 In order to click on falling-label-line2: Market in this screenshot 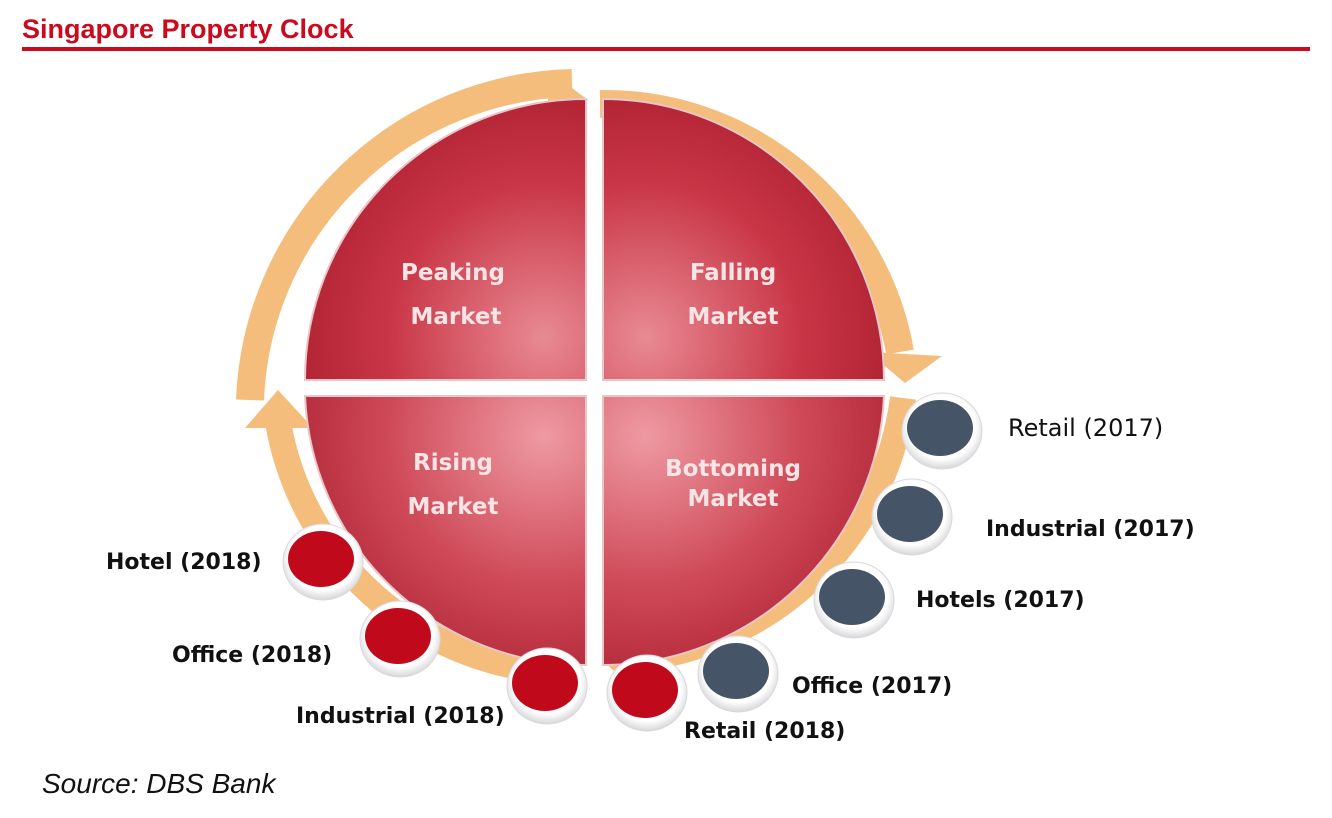, I will do `click(732, 317)`.